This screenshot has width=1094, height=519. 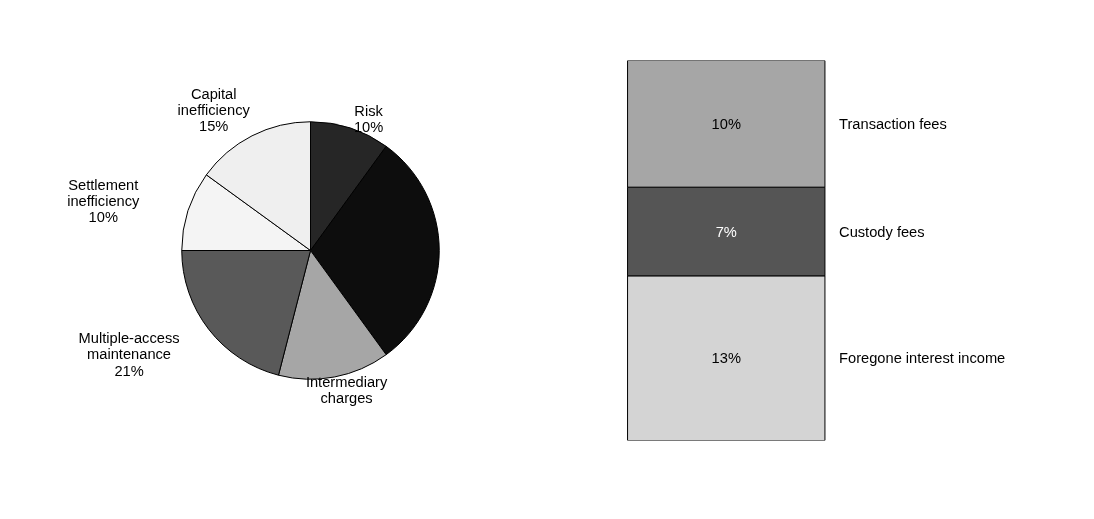 I want to click on series-label: Custody fees, so click(x=882, y=231).